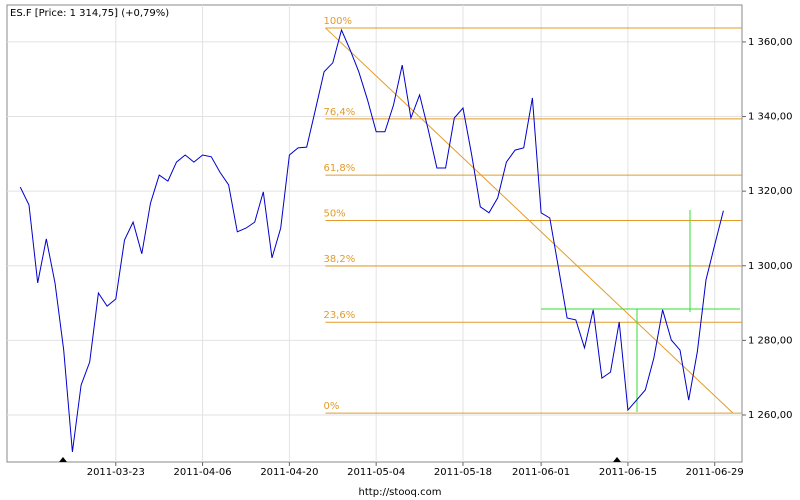  I want to click on y-tick-label: 1 280,00, so click(770, 340).